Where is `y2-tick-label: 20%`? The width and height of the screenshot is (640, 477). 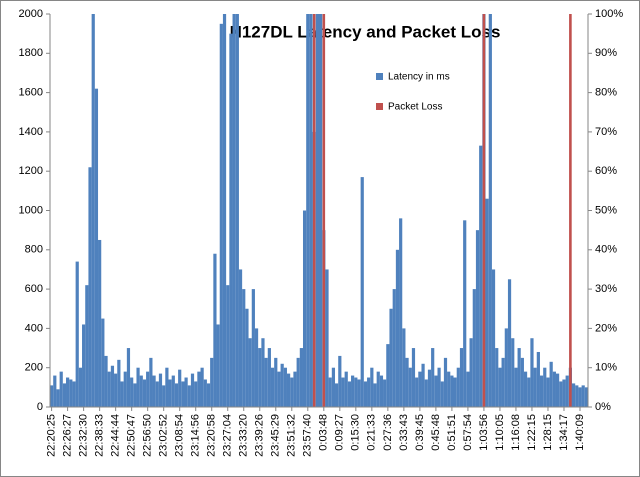
y2-tick-label: 20% is located at coordinates (606, 328).